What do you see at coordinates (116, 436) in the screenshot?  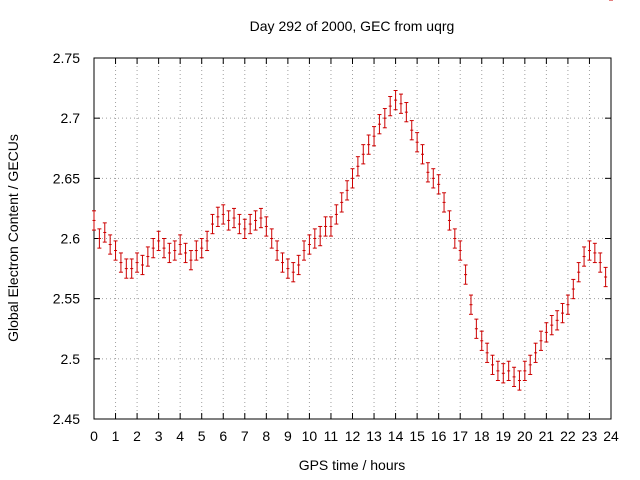 I see `x-tick-label: 1` at bounding box center [116, 436].